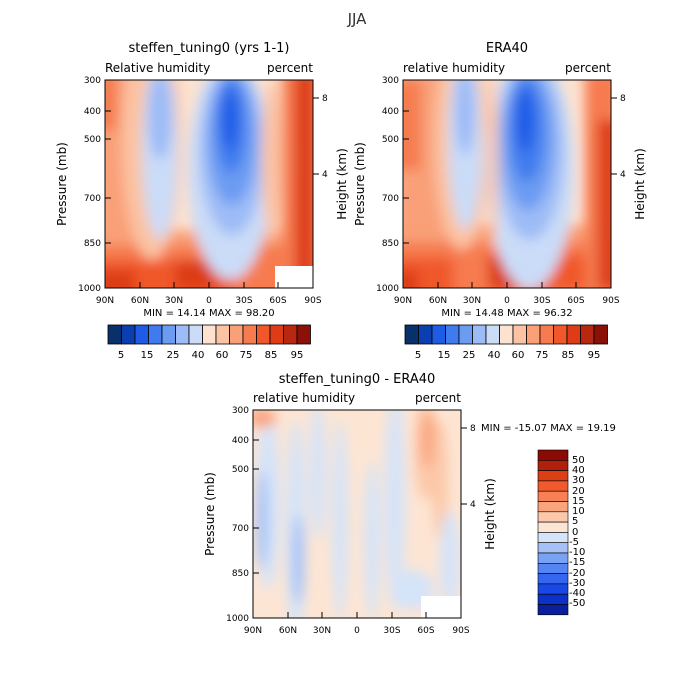 The height and width of the screenshot is (700, 700). What do you see at coordinates (575, 532) in the screenshot?
I see `panel-diff-cb-label-0: 0` at bounding box center [575, 532].